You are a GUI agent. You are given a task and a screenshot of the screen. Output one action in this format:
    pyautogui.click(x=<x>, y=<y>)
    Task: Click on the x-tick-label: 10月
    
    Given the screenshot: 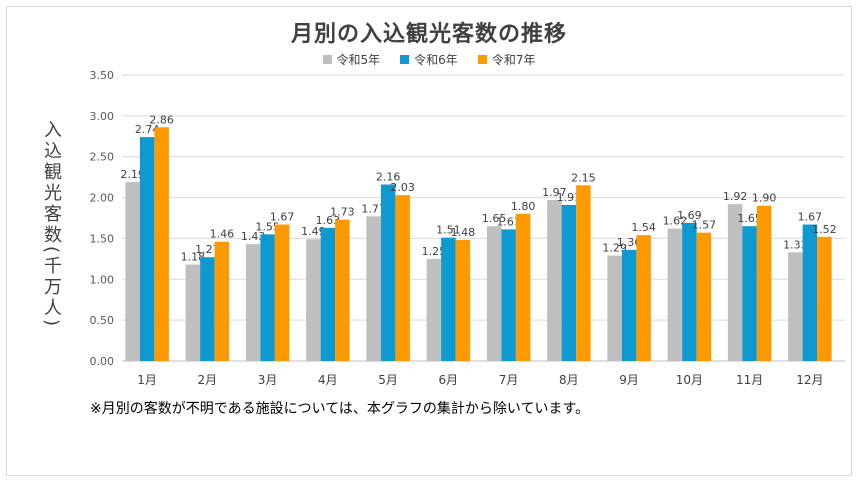 What is the action you would take?
    pyautogui.click(x=689, y=380)
    